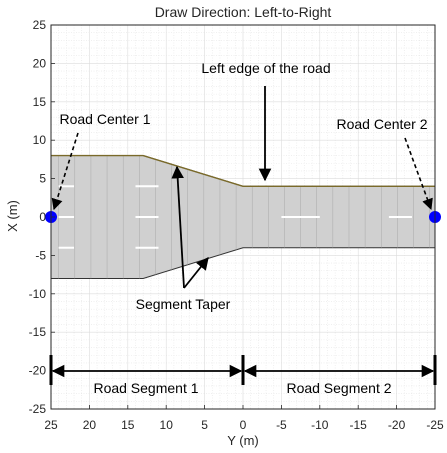  Describe the element at coordinates (104, 119) in the screenshot. I see `road-center-1-label: Road Center 1` at that location.